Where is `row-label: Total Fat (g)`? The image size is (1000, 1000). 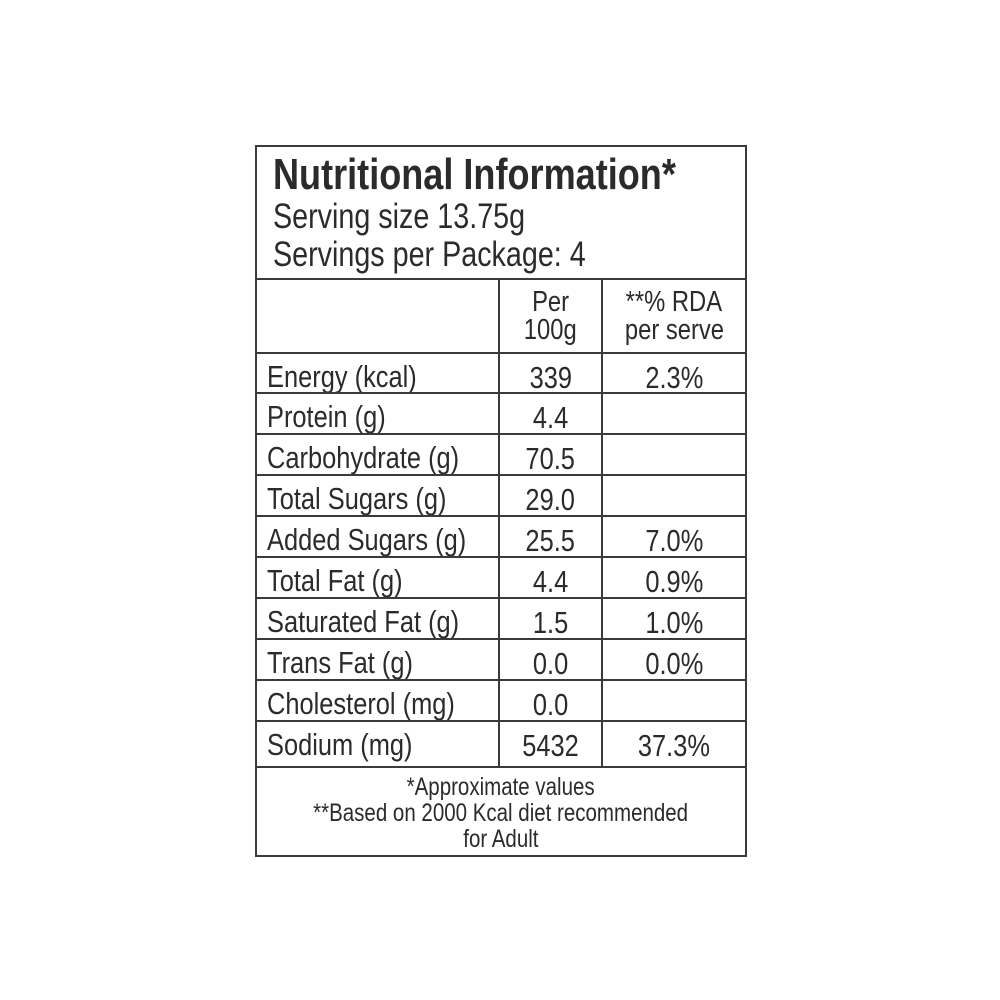 row-label: Total Fat (g) is located at coordinates (335, 580).